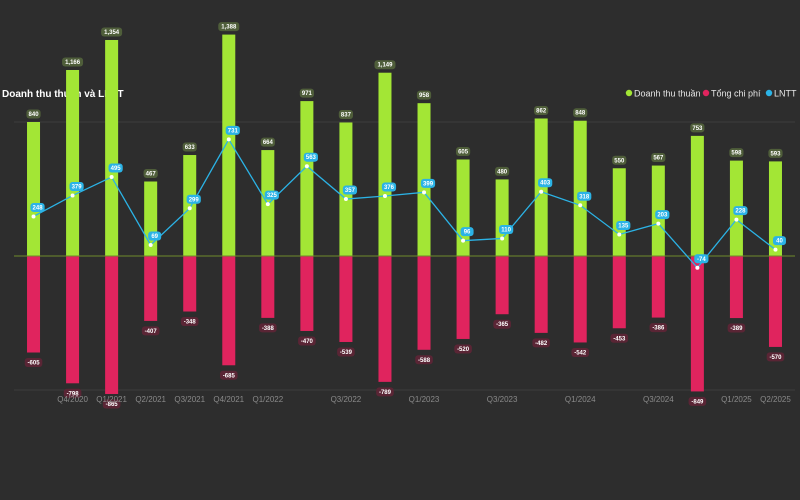 Image resolution: width=800 pixels, height=500 pixels. I want to click on cost-label-text: -849, so click(697, 402).